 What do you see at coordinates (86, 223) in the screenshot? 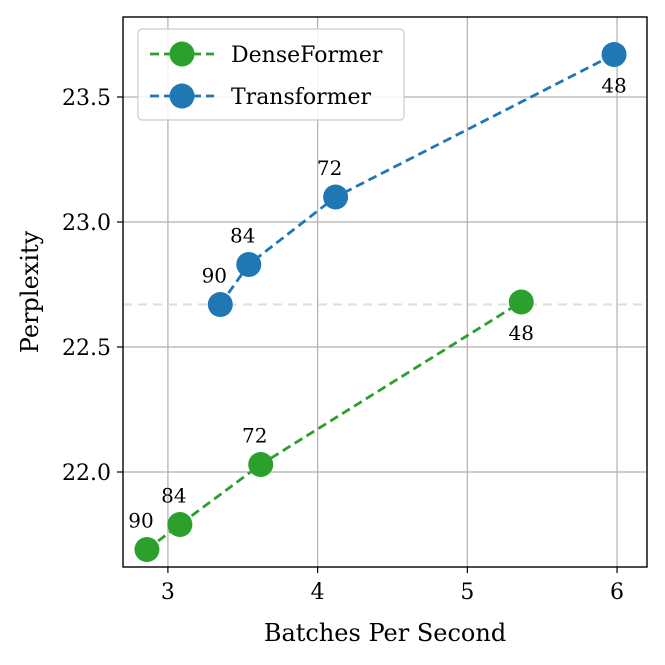
I see `y-tick-label: 23.0` at bounding box center [86, 223].